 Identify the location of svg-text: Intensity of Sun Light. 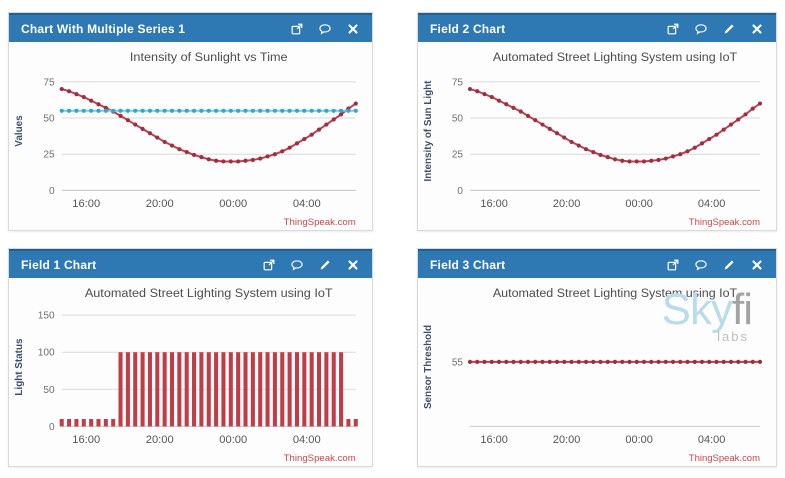
(428, 131).